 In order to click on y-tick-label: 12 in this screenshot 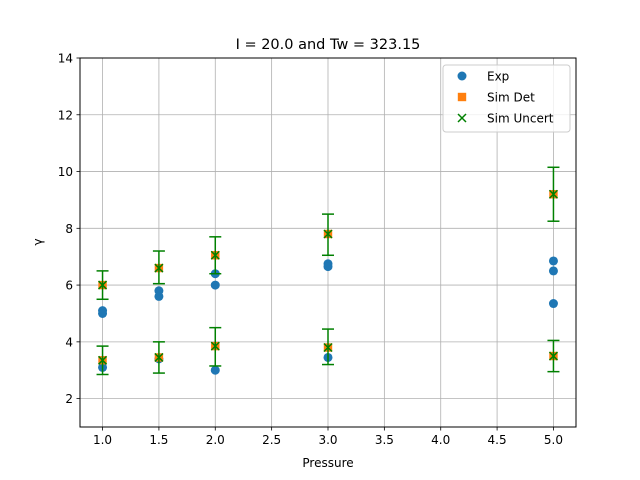, I will do `click(65, 115)`.